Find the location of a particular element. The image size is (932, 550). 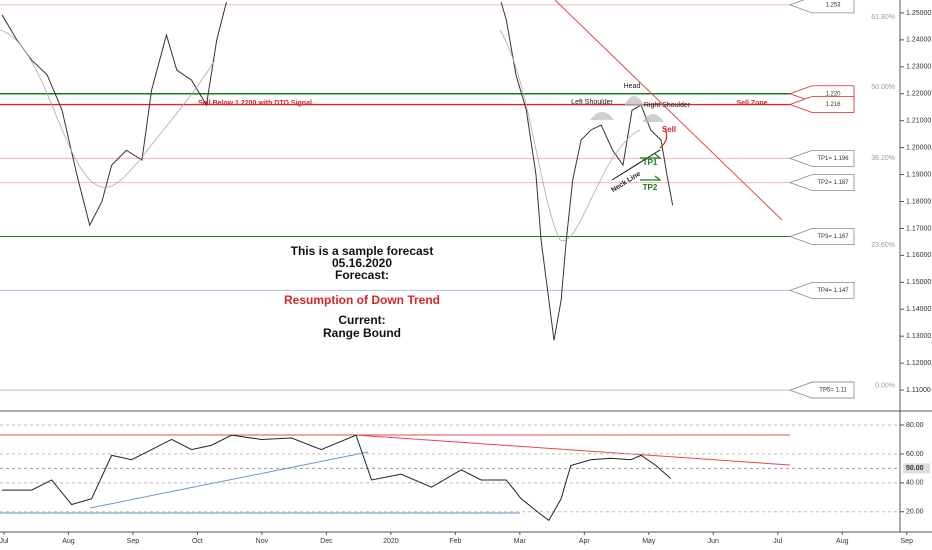

fib-label: 0.00% is located at coordinates (885, 385).